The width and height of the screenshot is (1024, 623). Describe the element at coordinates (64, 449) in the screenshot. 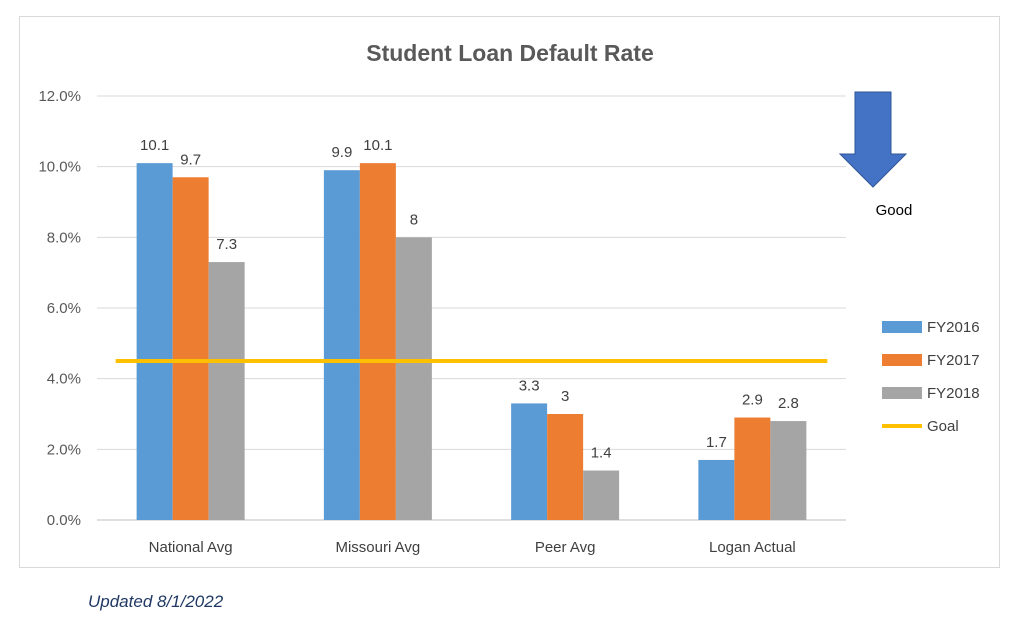

I see `y-tick-label: 2.0%` at that location.